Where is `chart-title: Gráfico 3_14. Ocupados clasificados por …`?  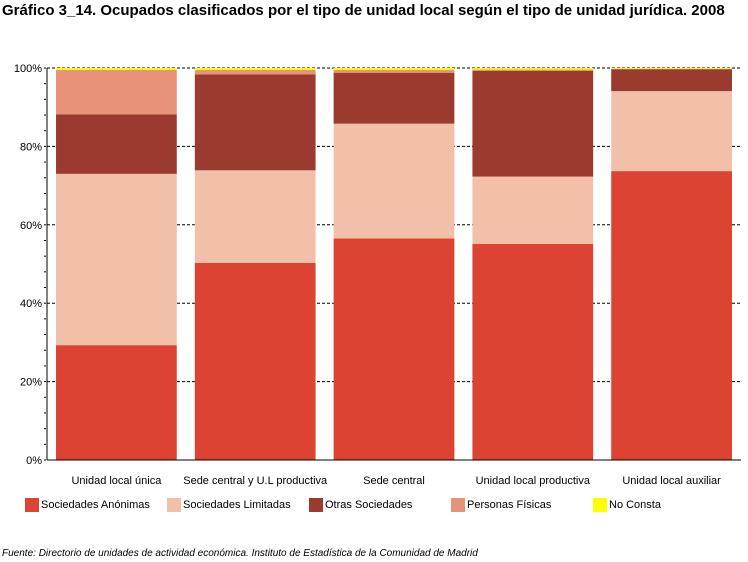
chart-title: Gráfico 3_14. Ocupados clasificados por … is located at coordinates (363, 10).